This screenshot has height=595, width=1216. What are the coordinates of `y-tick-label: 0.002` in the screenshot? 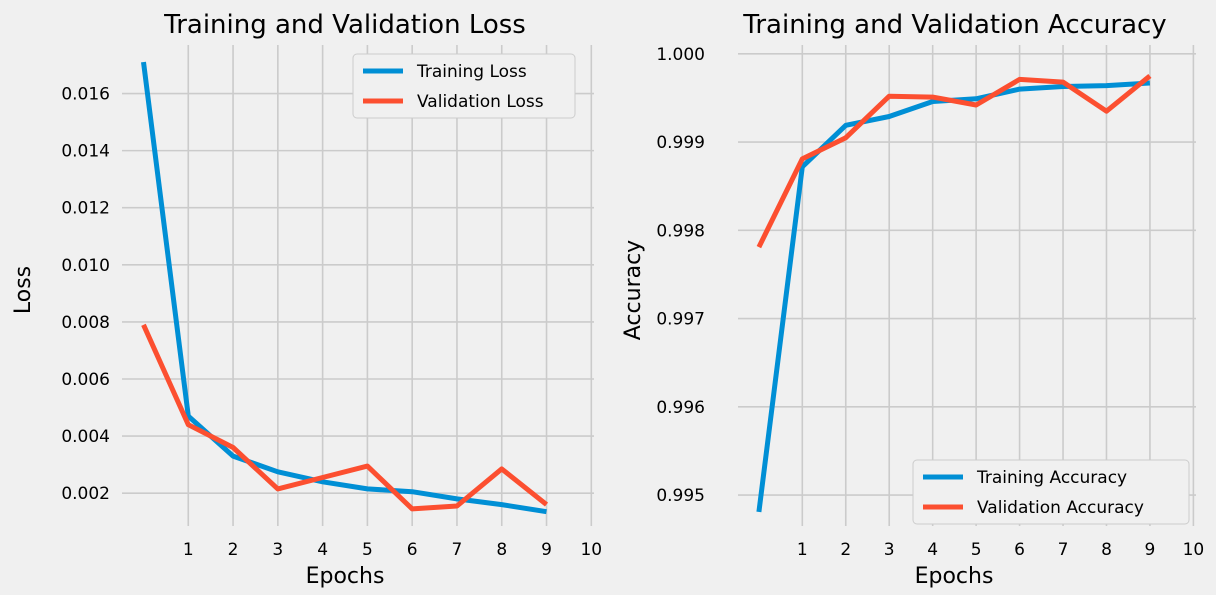 It's located at (85, 494).